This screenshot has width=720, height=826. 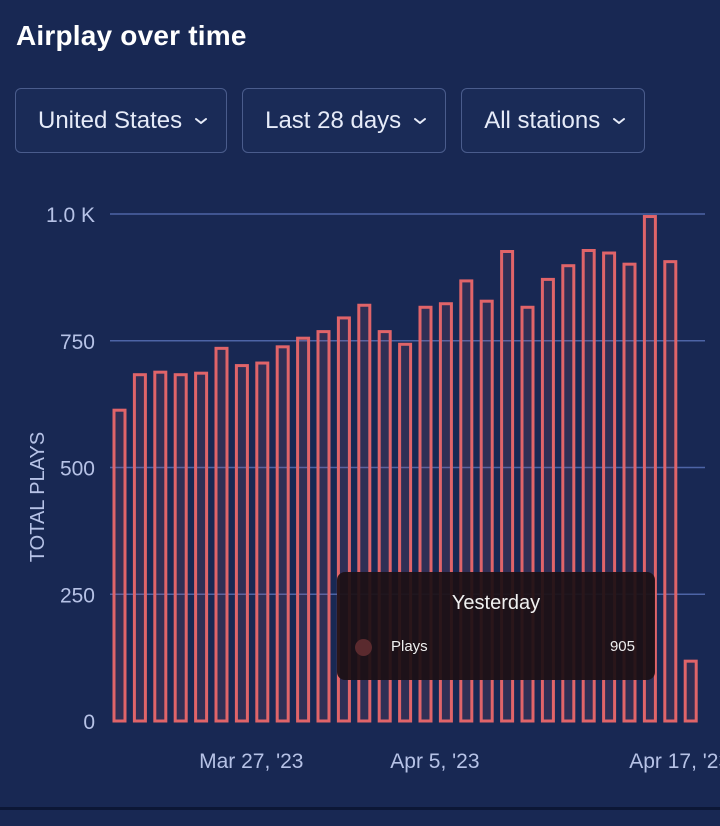 What do you see at coordinates (251, 761) in the screenshot?
I see `x-tick-label: Mar 27, '23` at bounding box center [251, 761].